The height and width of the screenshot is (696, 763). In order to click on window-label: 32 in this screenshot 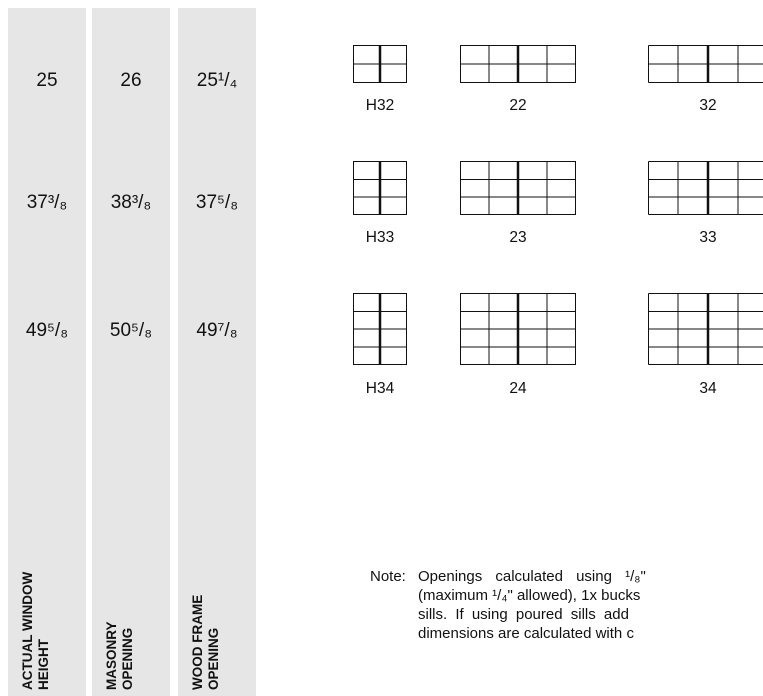, I will do `click(708, 105)`.